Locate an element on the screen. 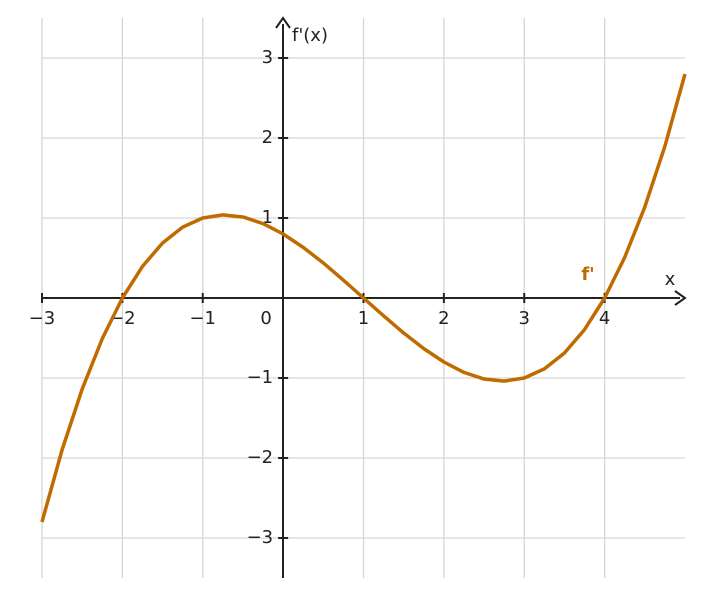 The width and height of the screenshot is (703, 599). y-tick-label: −1 is located at coordinates (260, 377).